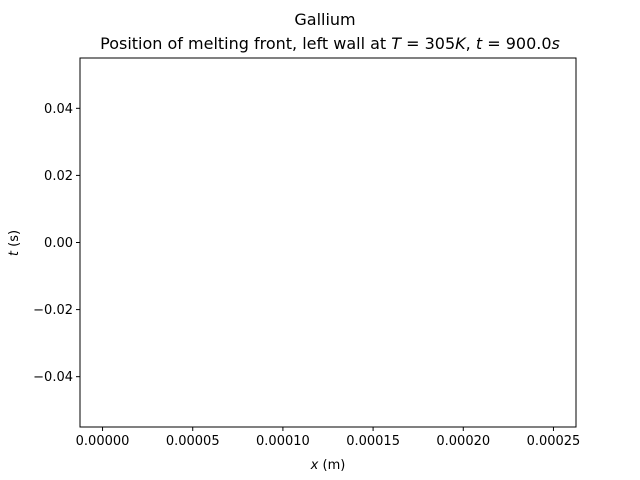  Describe the element at coordinates (461, 43) in the screenshot. I see `title-unit-K: K` at that location.